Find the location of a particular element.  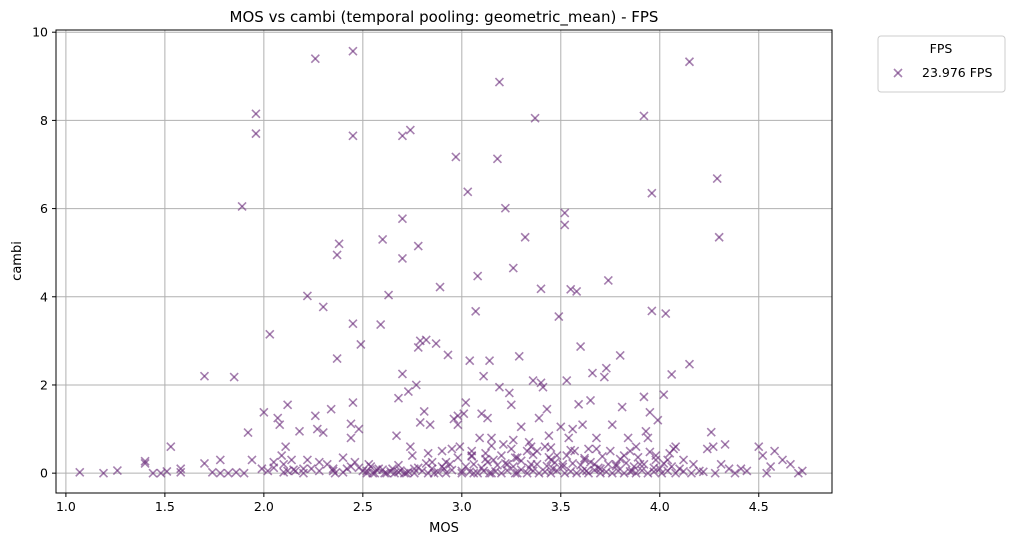

y-tick-label: 0 is located at coordinates (44, 473).